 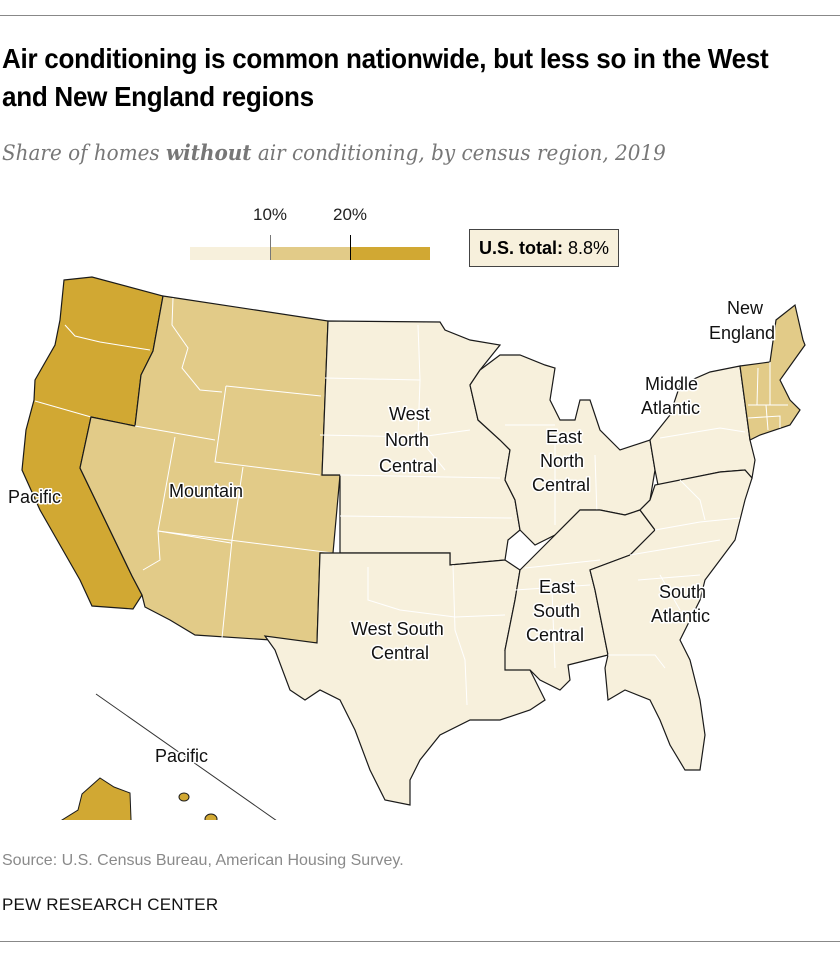 What do you see at coordinates (551, 474) in the screenshot?
I see `enc-state-lines` at bounding box center [551, 474].